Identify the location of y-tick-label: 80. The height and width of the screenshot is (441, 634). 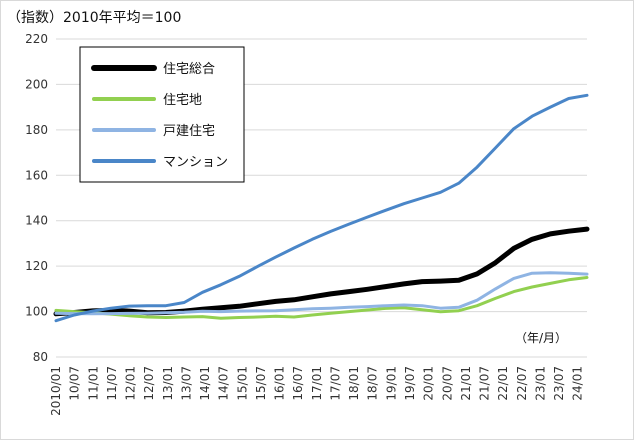
(40, 357).